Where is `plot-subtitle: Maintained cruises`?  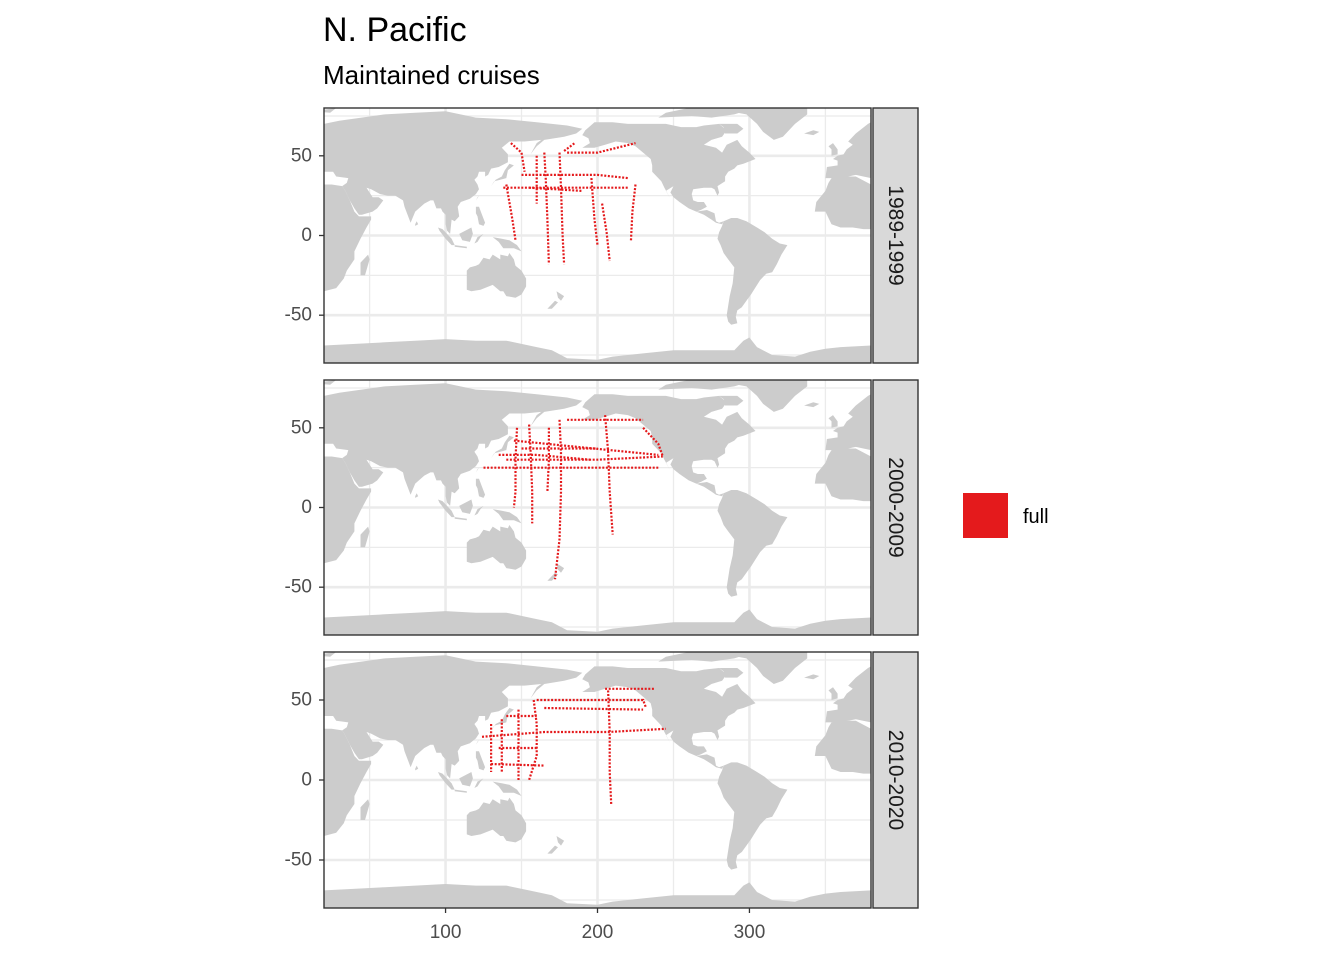 plot-subtitle: Maintained cruises is located at coordinates (431, 75).